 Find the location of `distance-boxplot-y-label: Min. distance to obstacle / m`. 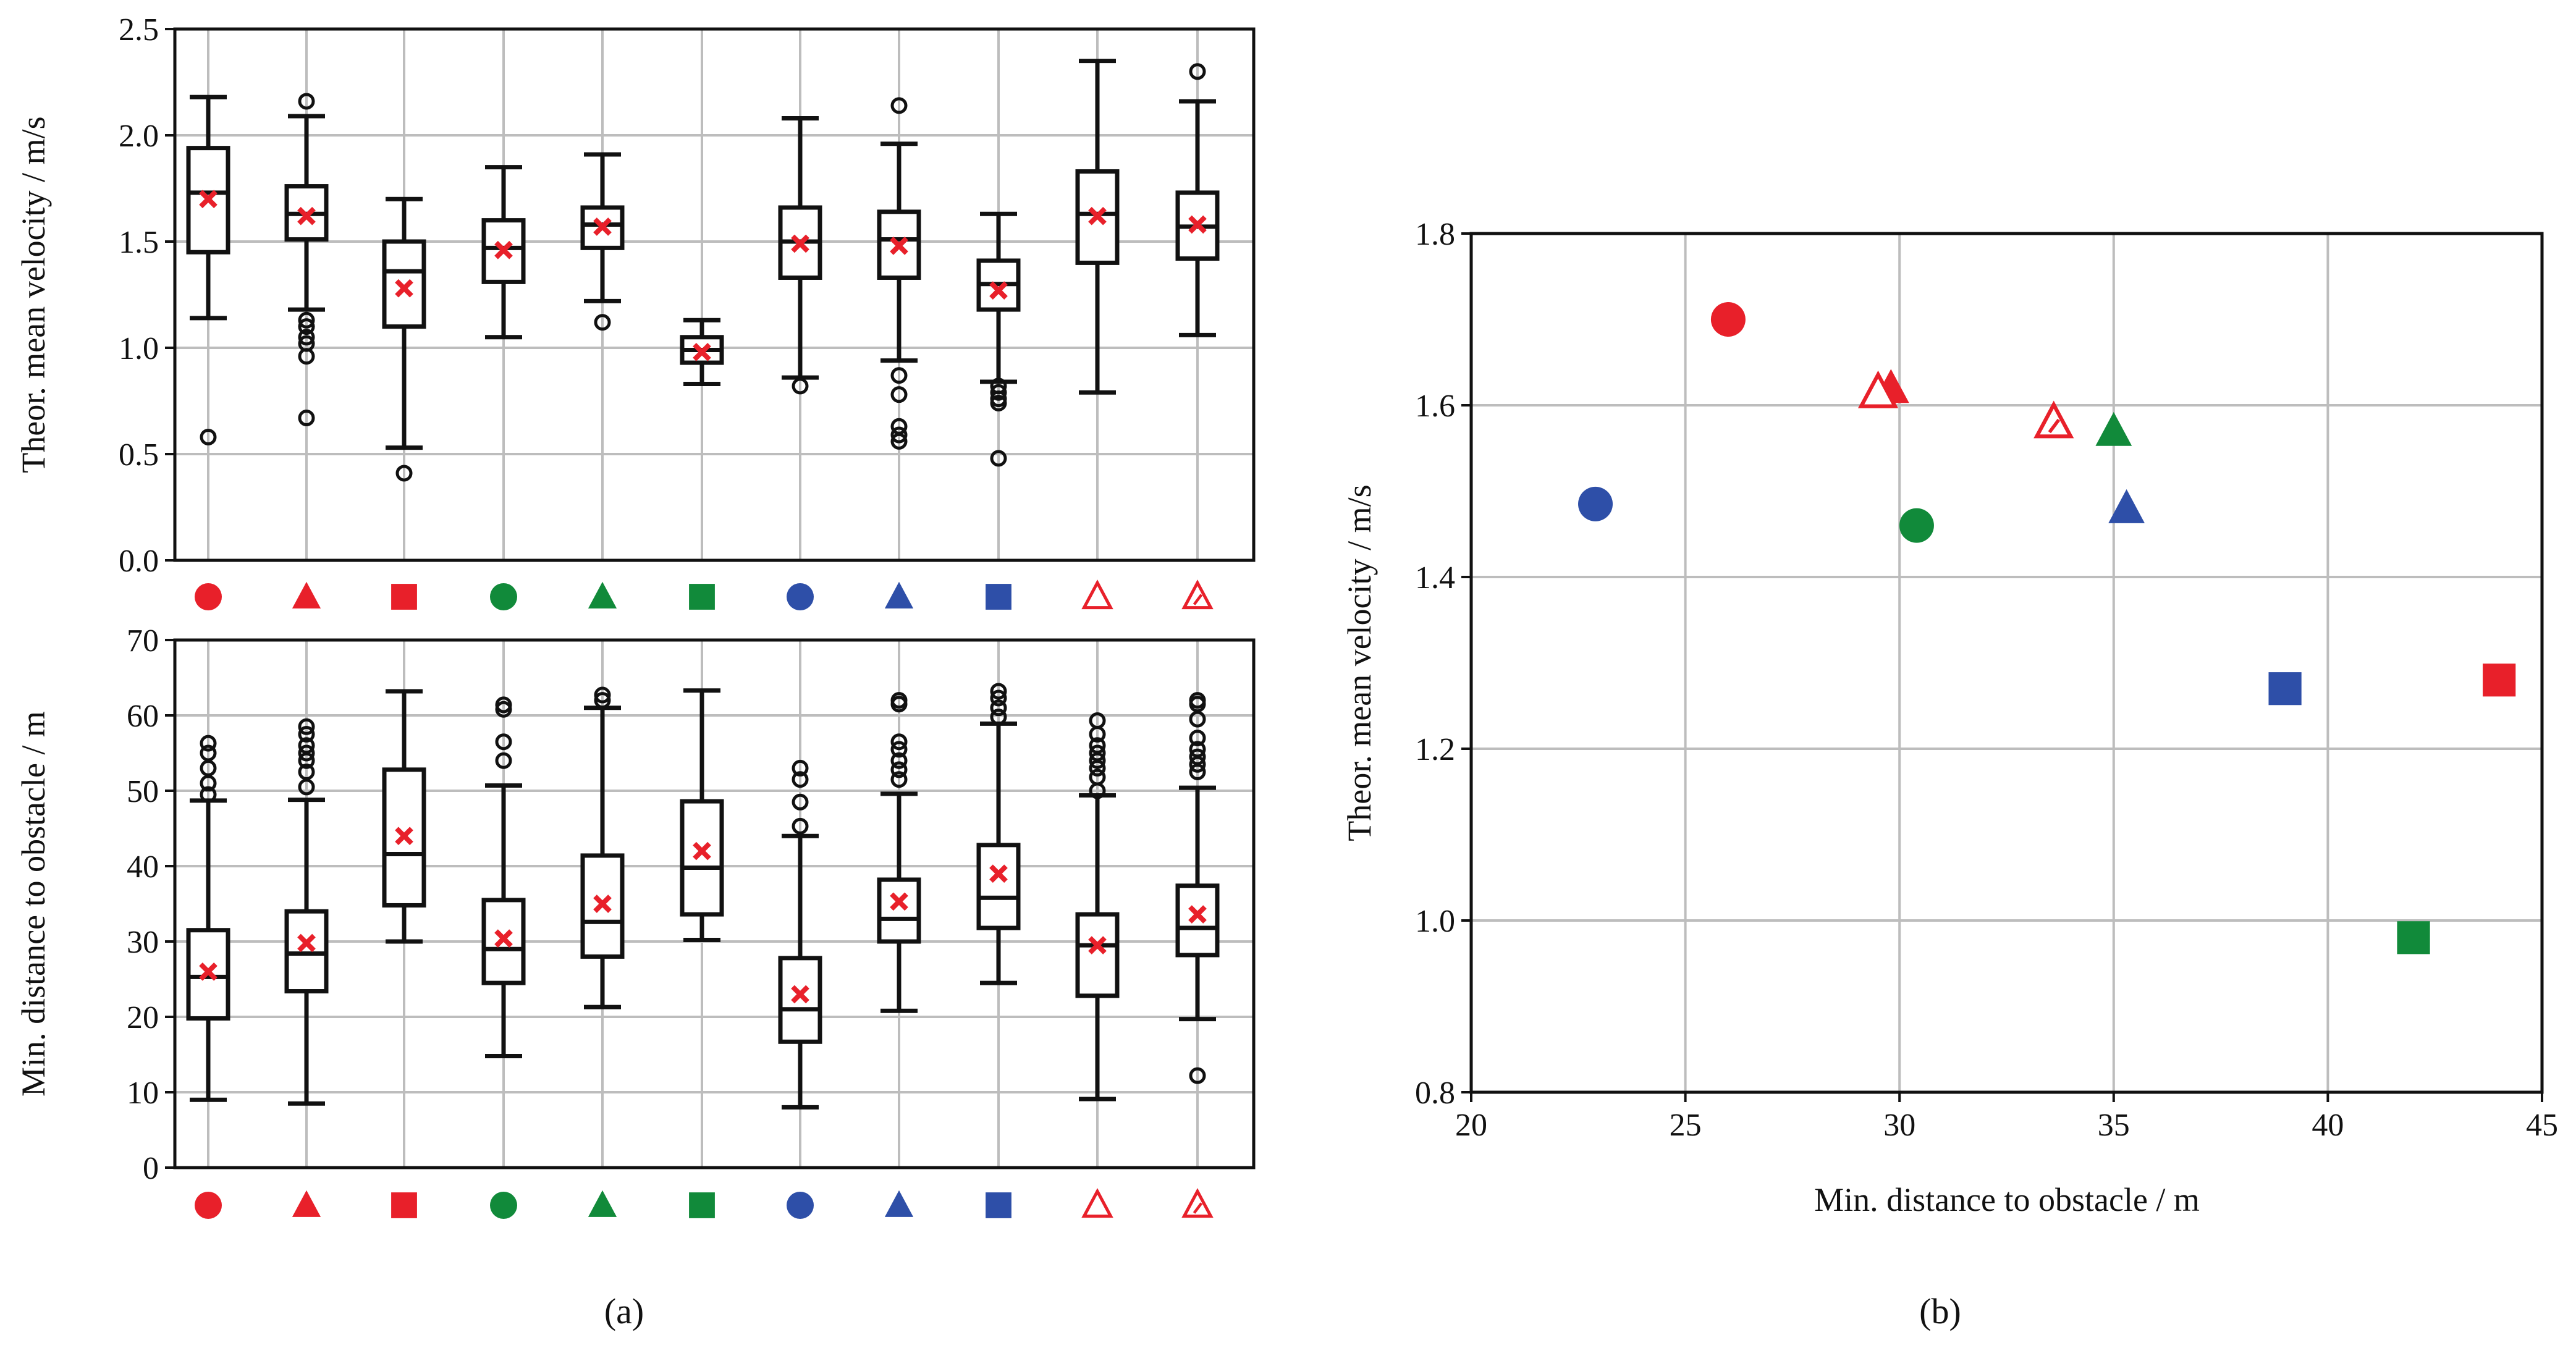

distance-boxplot-y-label: Min. distance to obstacle / m is located at coordinates (33, 904).